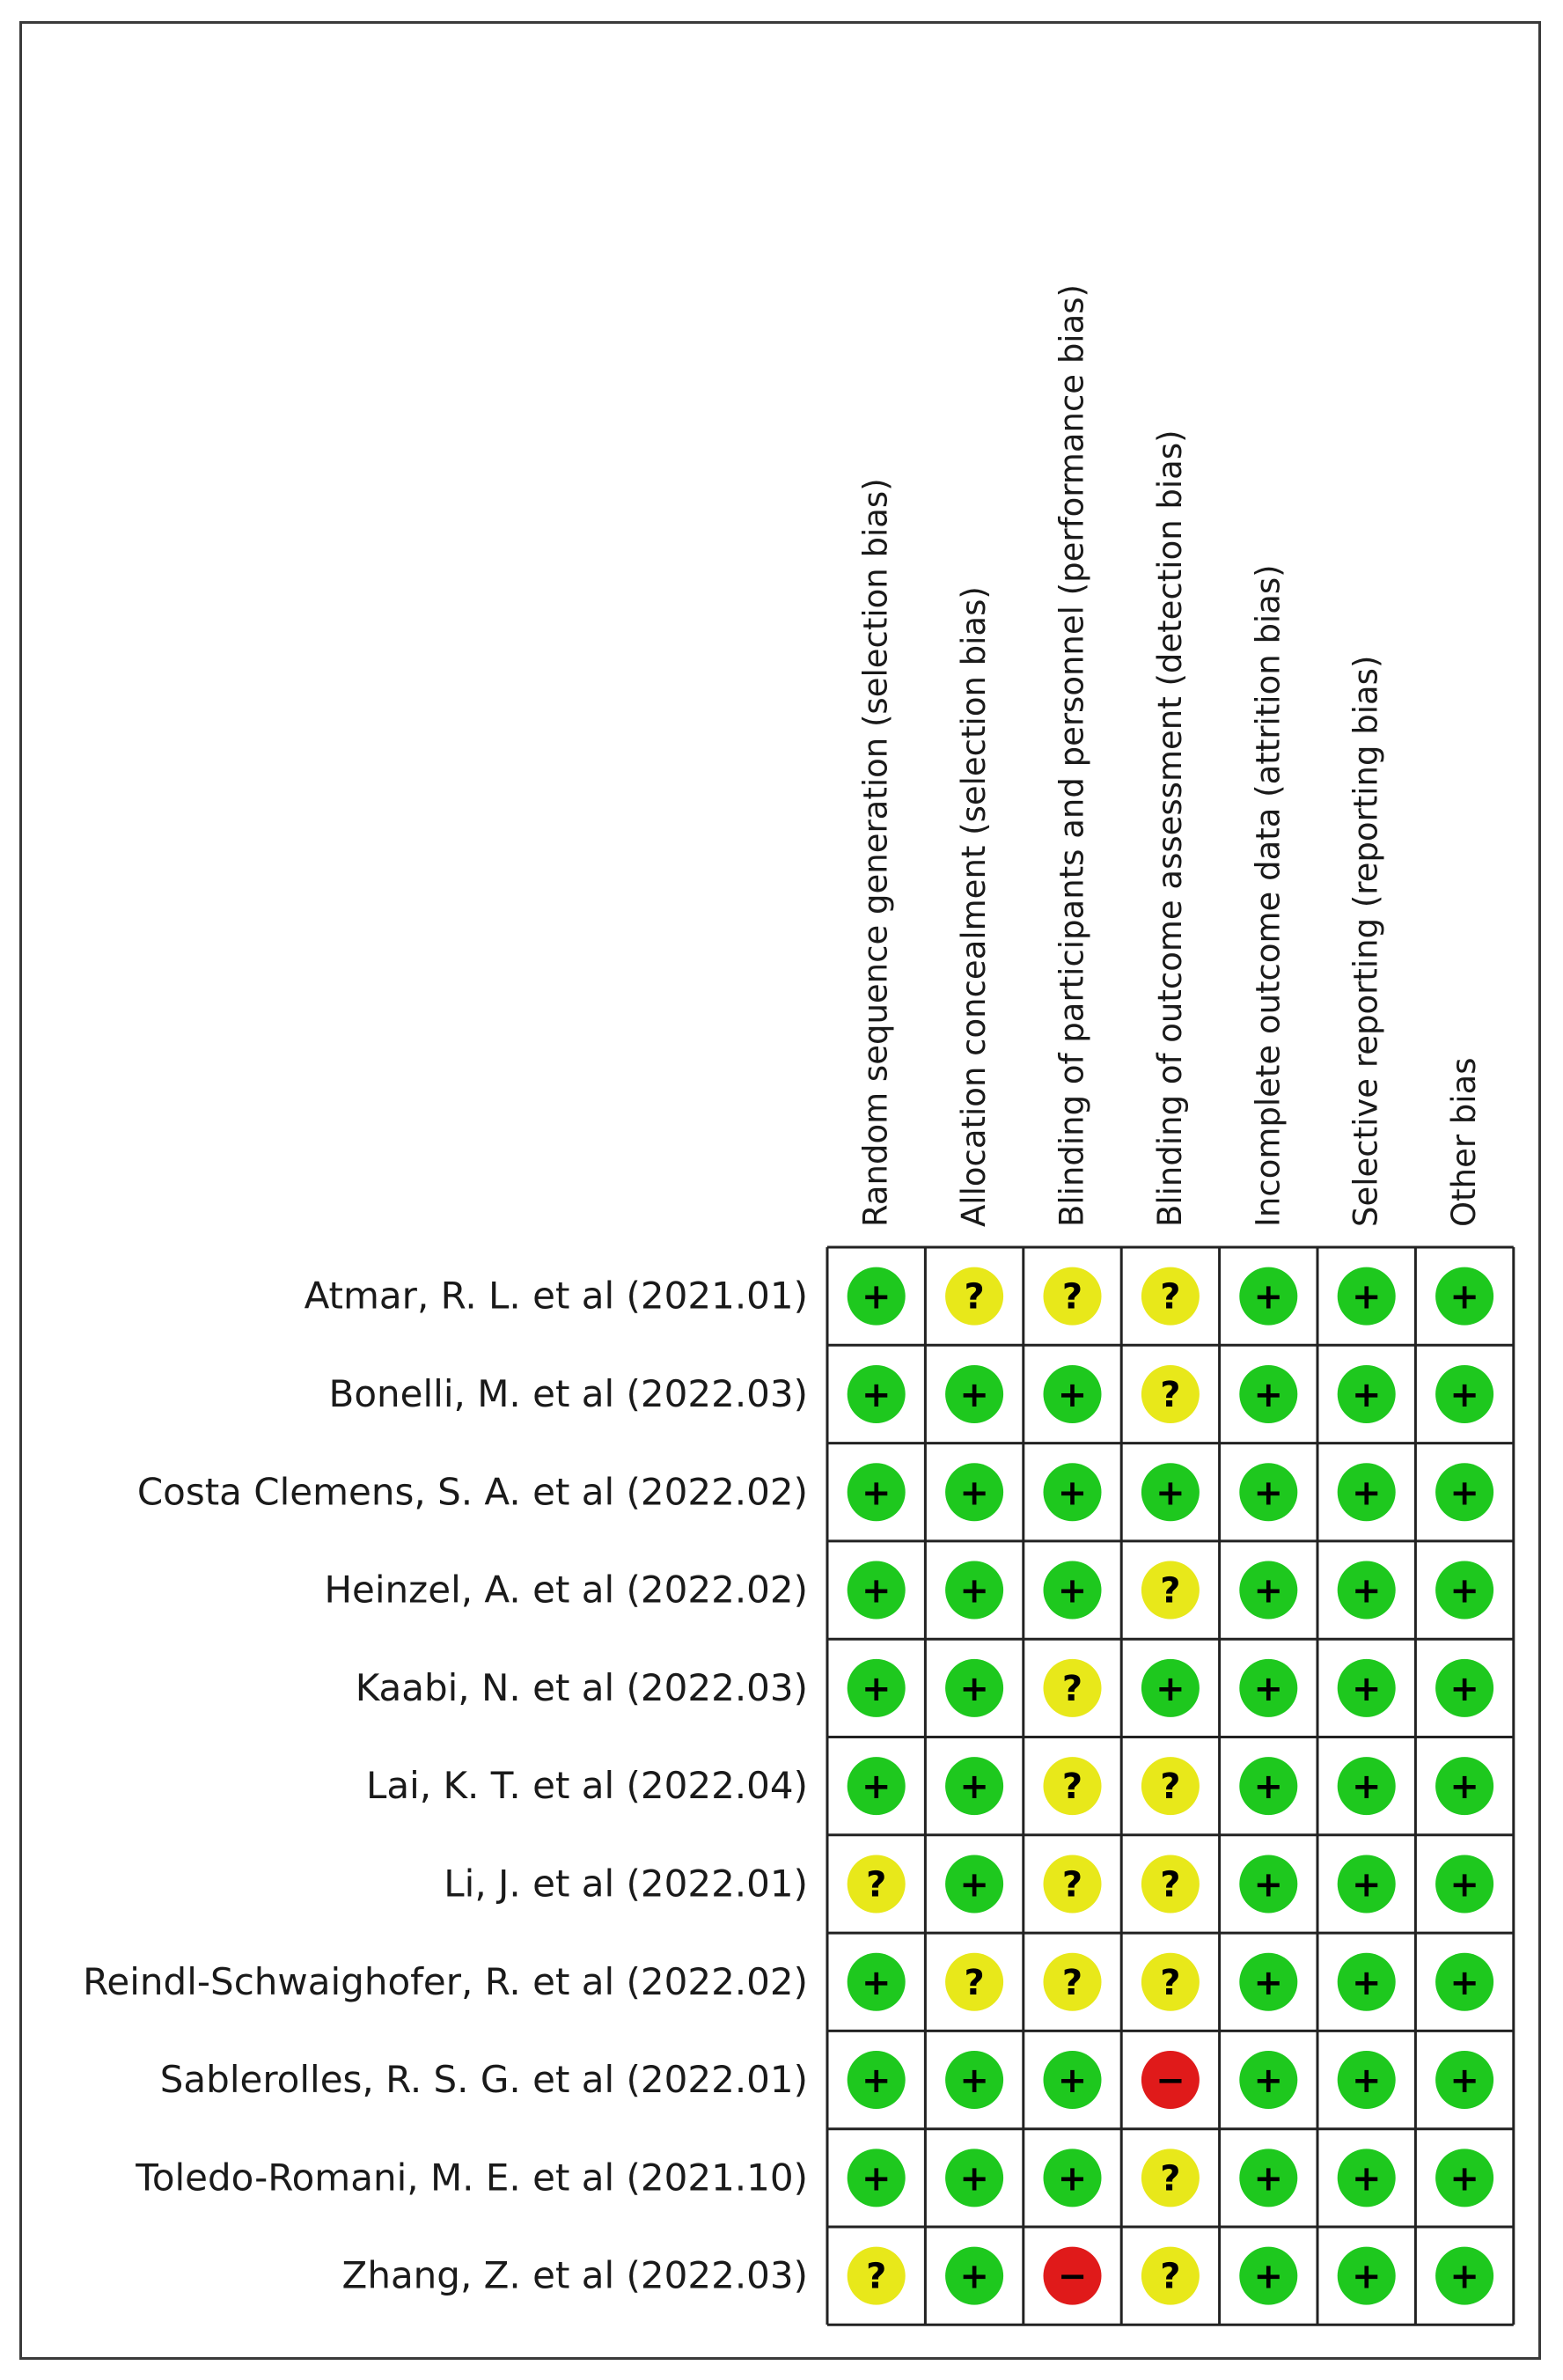 The image size is (1563, 2380). What do you see at coordinates (568, 1393) in the screenshot?
I see `study-label: Bonelli, M. et al (2022.03)` at bounding box center [568, 1393].